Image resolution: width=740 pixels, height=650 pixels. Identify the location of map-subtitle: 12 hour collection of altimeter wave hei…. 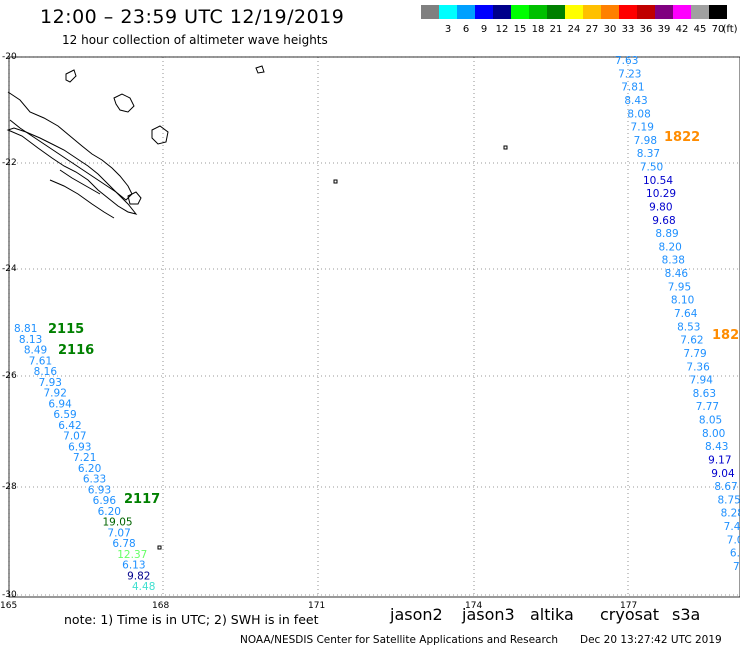
(195, 40).